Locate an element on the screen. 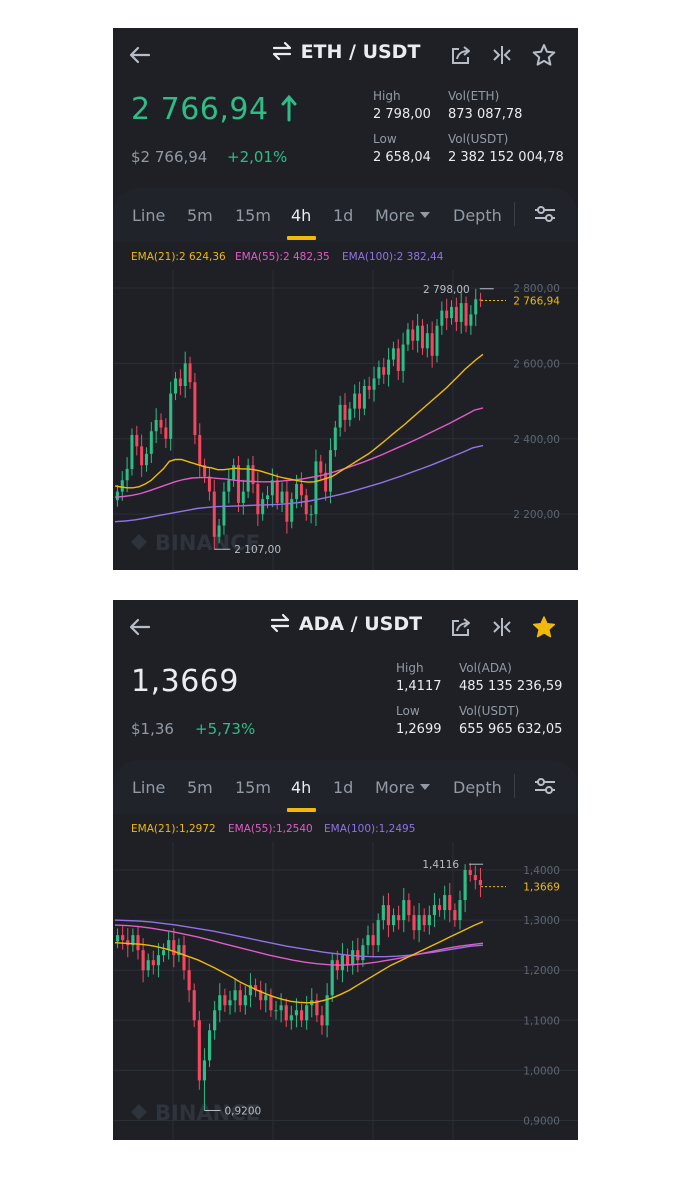  top-bar: ADA / USDT is located at coordinates (345, 628).